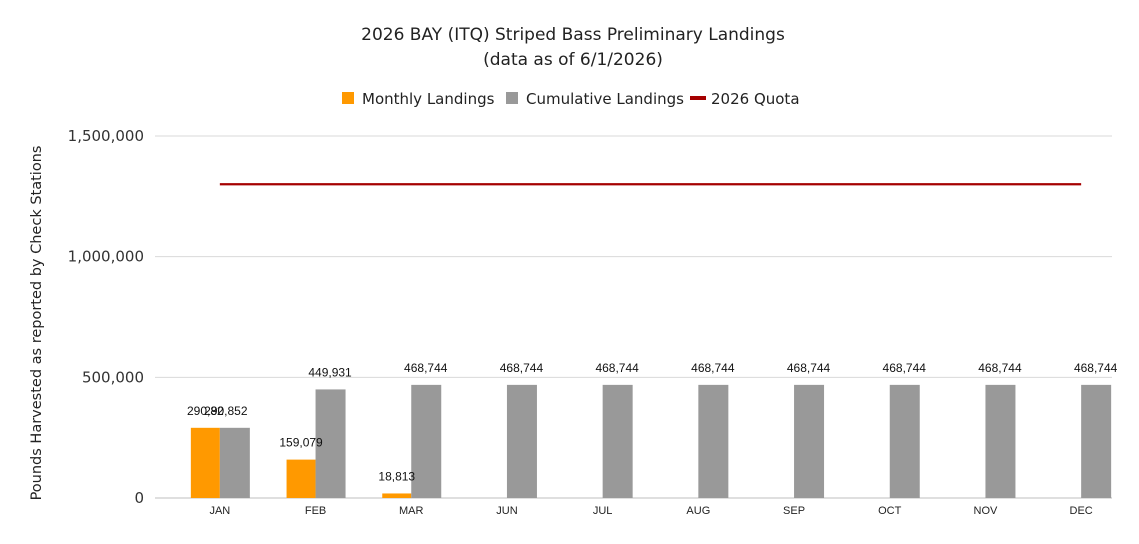 The height and width of the screenshot is (544, 1139). I want to click on x-axis-ticks: JAN FEB MAR JUN JUL AUG SEP OCT NOV DEC, so click(650, 511).